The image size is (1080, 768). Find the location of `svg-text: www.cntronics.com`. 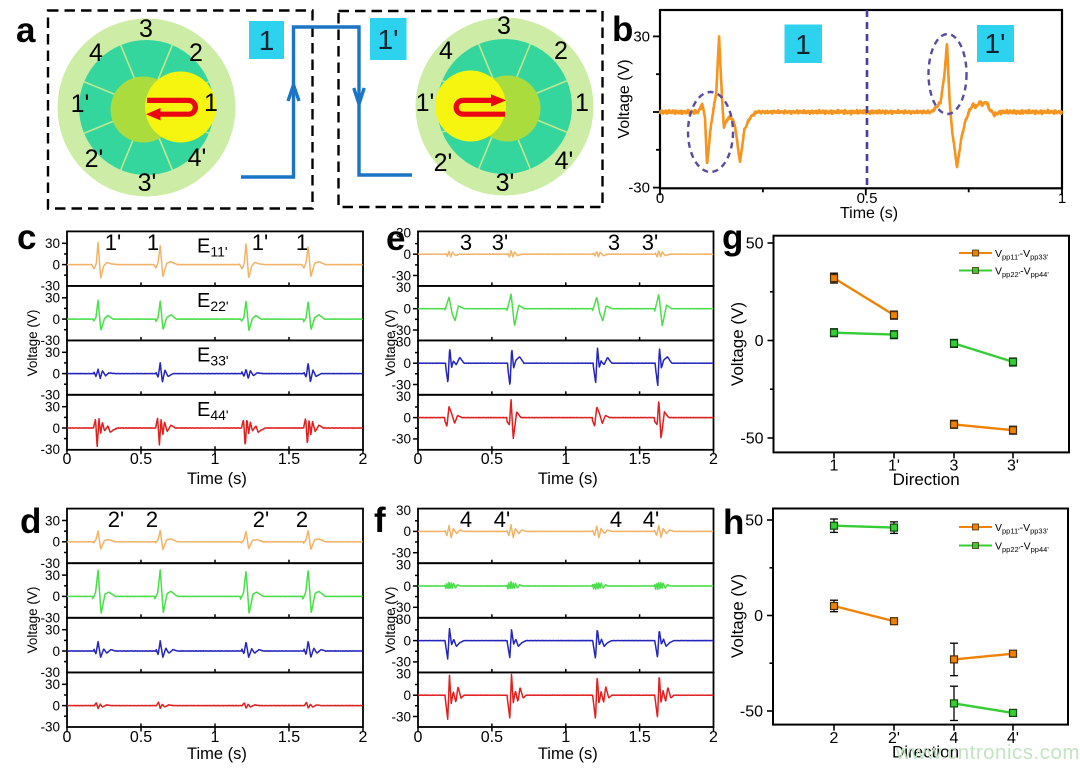

svg-text: www.cntronics.com is located at coordinates (987, 752).